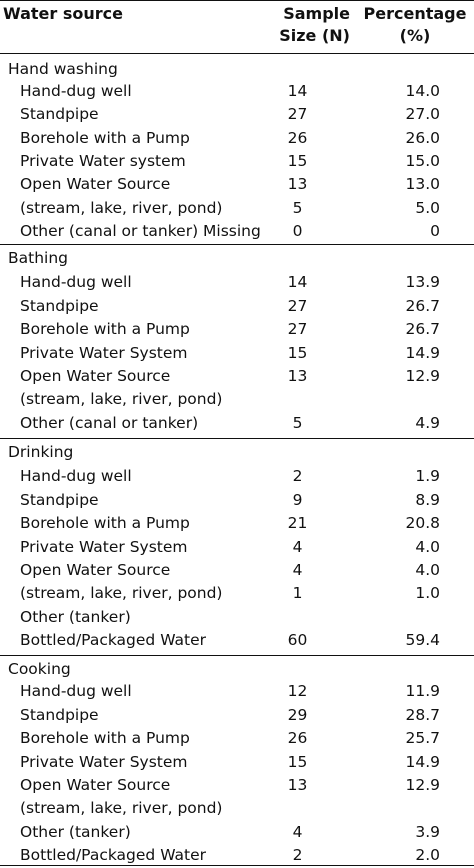 The height and width of the screenshot is (868, 474). What do you see at coordinates (237, 785) in the screenshot?
I see `table-row: Open Water Source 13 12.9` at bounding box center [237, 785].